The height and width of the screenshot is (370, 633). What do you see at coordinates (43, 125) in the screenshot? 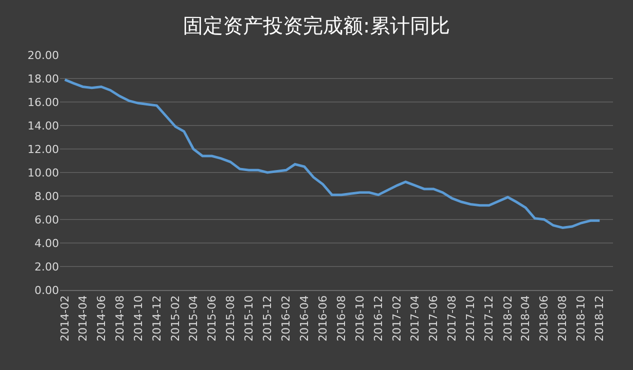
I see `y-tick-label: 14.00` at bounding box center [43, 125].